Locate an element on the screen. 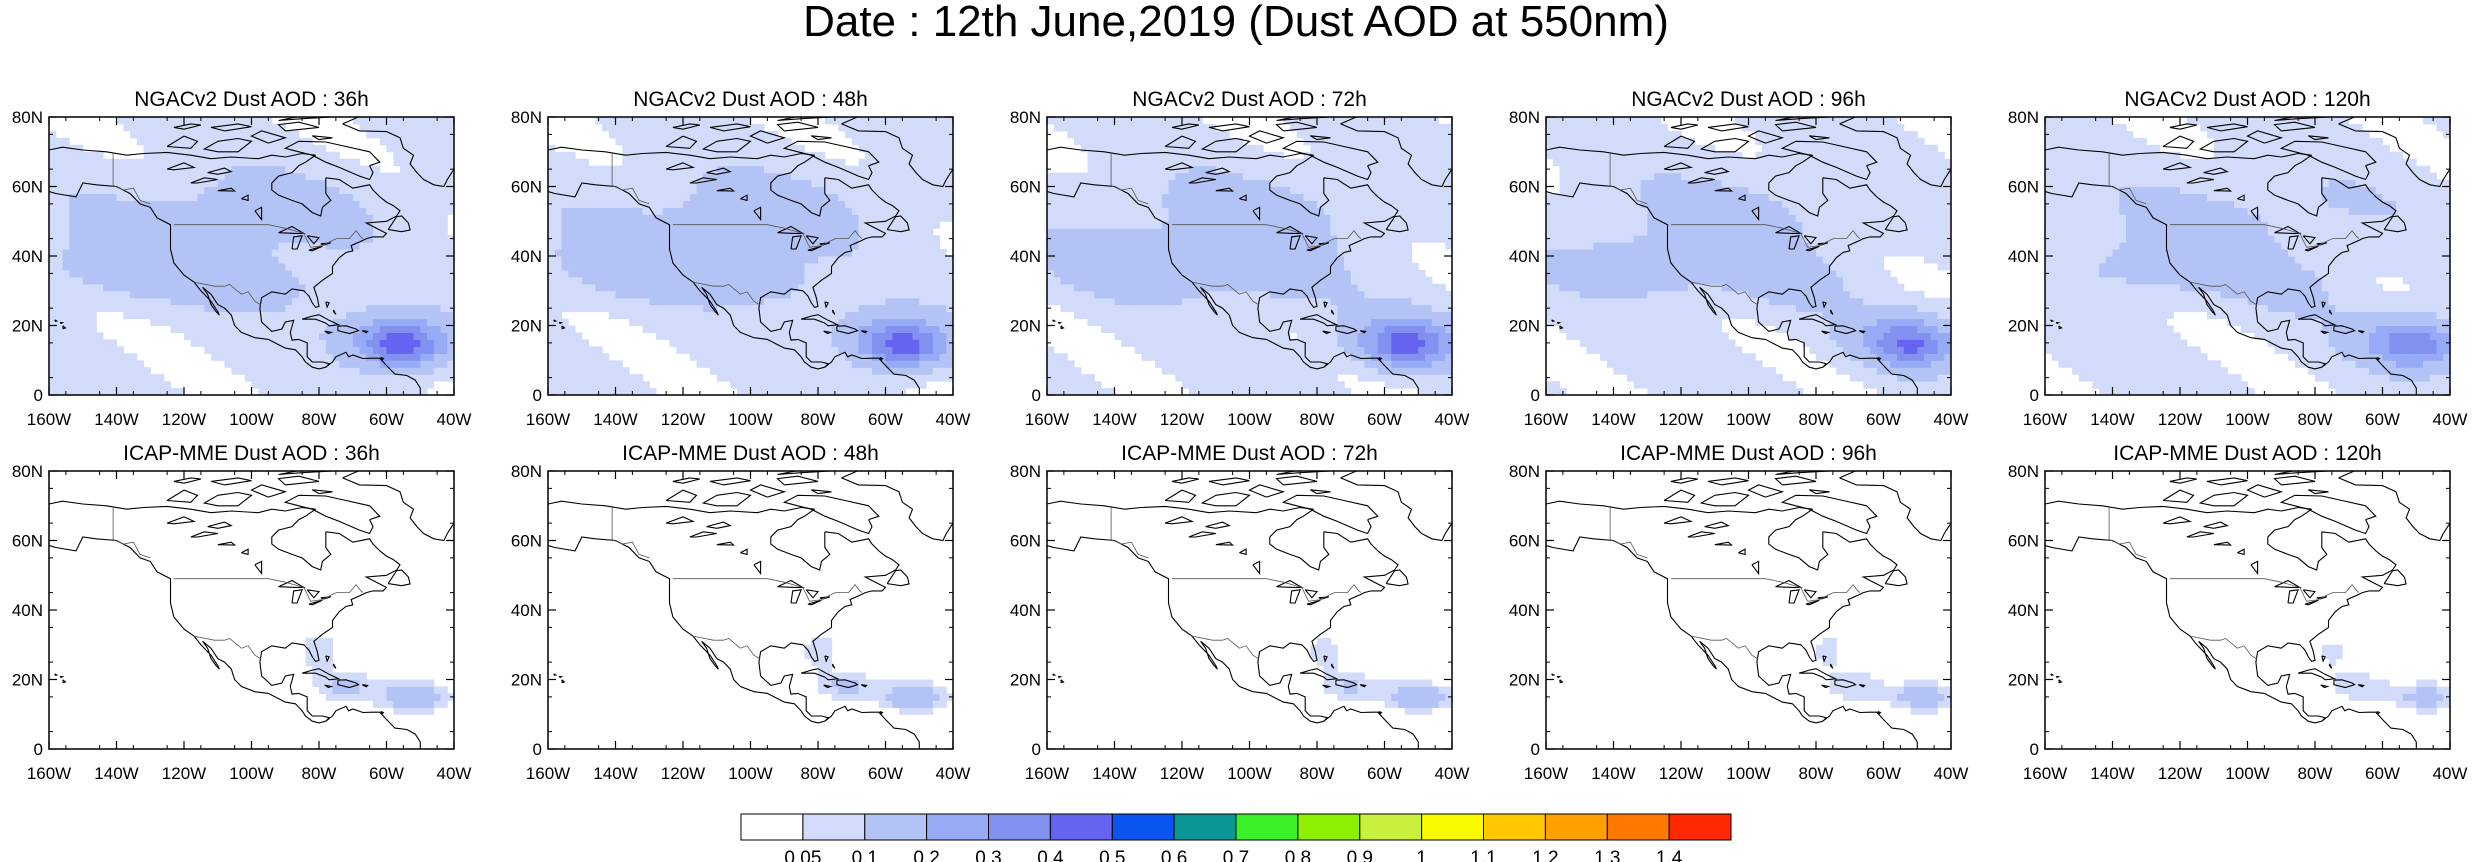 This screenshot has height=862, width=2472. colorbar-label: 0.2 is located at coordinates (926, 855).